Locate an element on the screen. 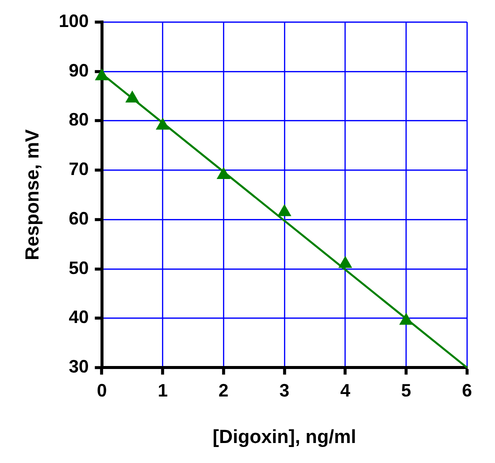 The width and height of the screenshot is (495, 463). x-tick-label: 0 is located at coordinates (101, 390).